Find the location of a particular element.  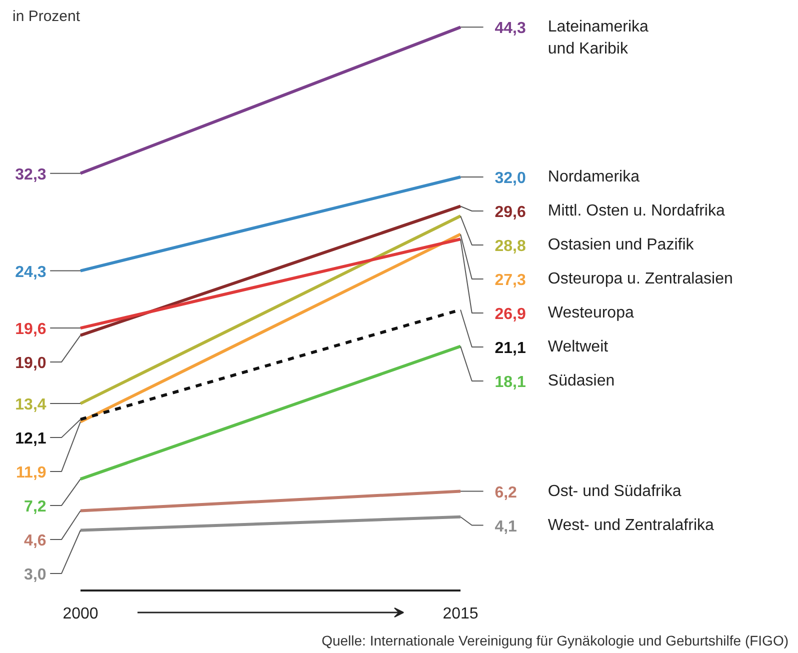

text: Ostasien und Pazifik is located at coordinates (621, 245).